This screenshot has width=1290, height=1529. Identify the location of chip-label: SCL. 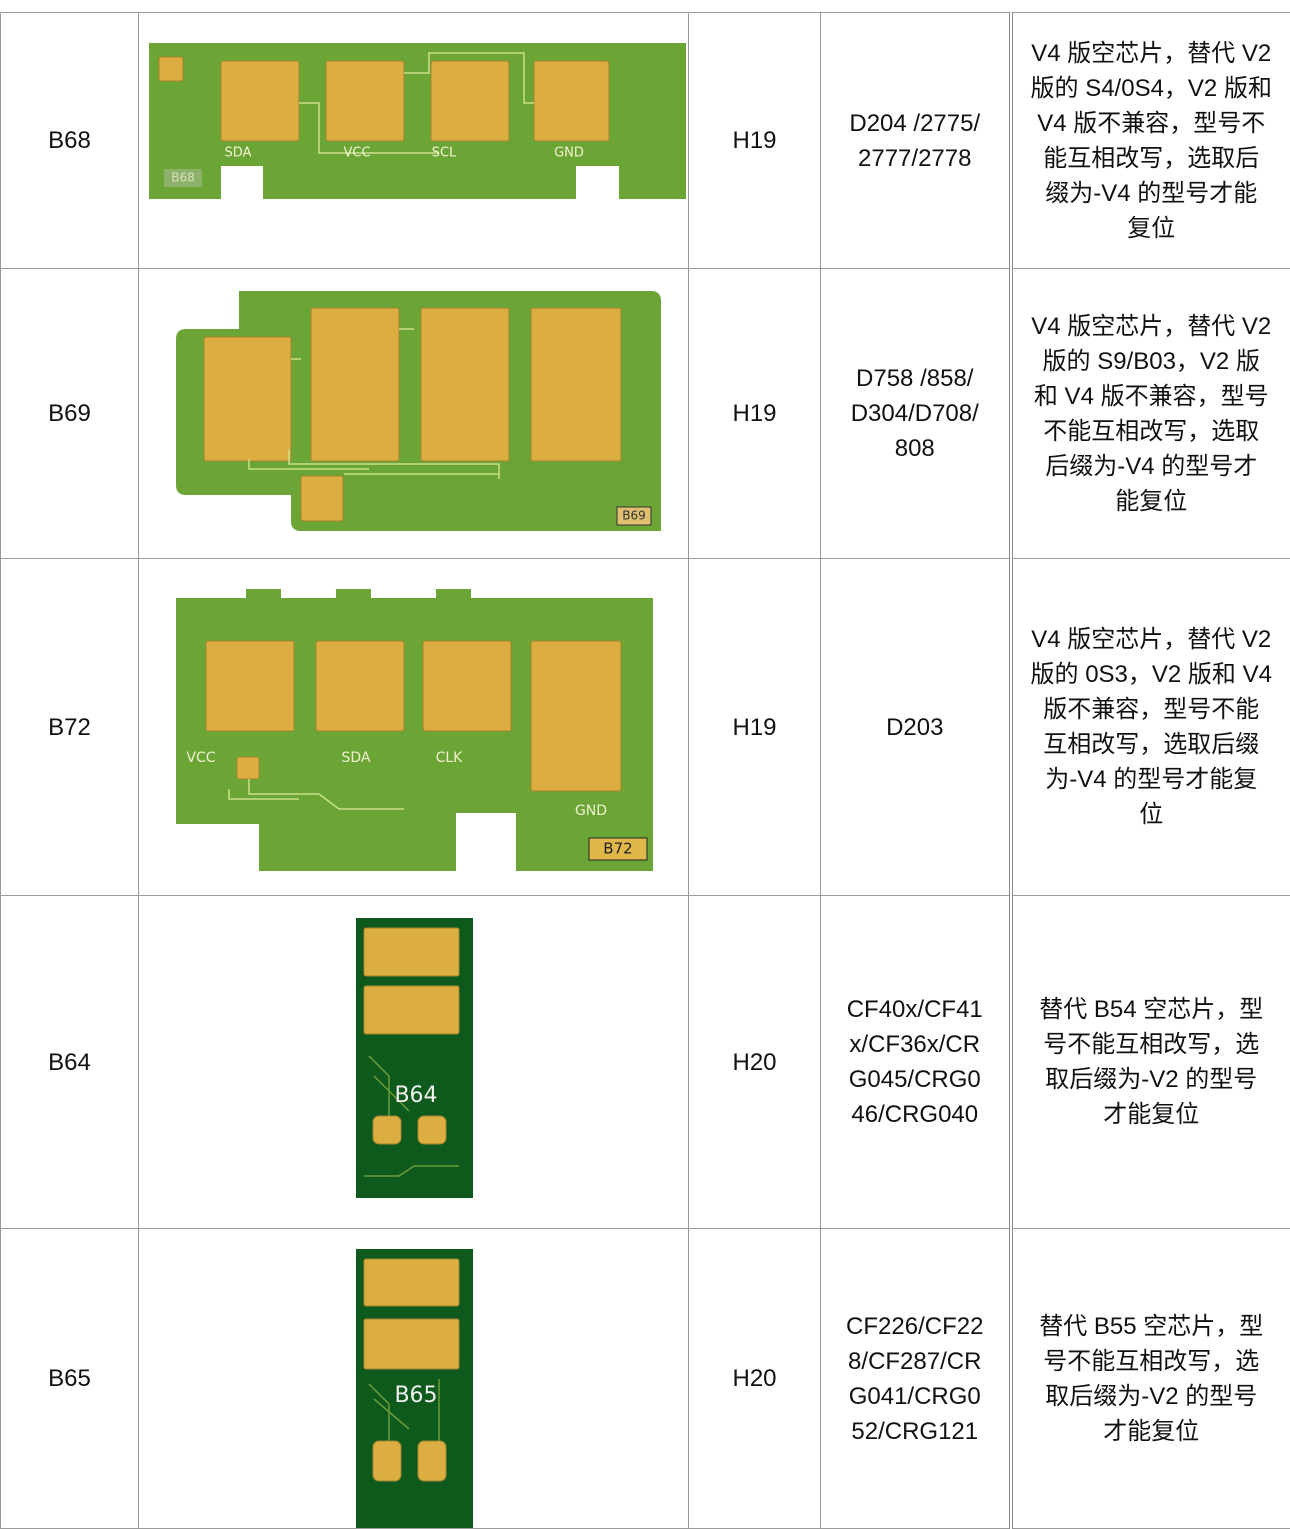
(444, 153).